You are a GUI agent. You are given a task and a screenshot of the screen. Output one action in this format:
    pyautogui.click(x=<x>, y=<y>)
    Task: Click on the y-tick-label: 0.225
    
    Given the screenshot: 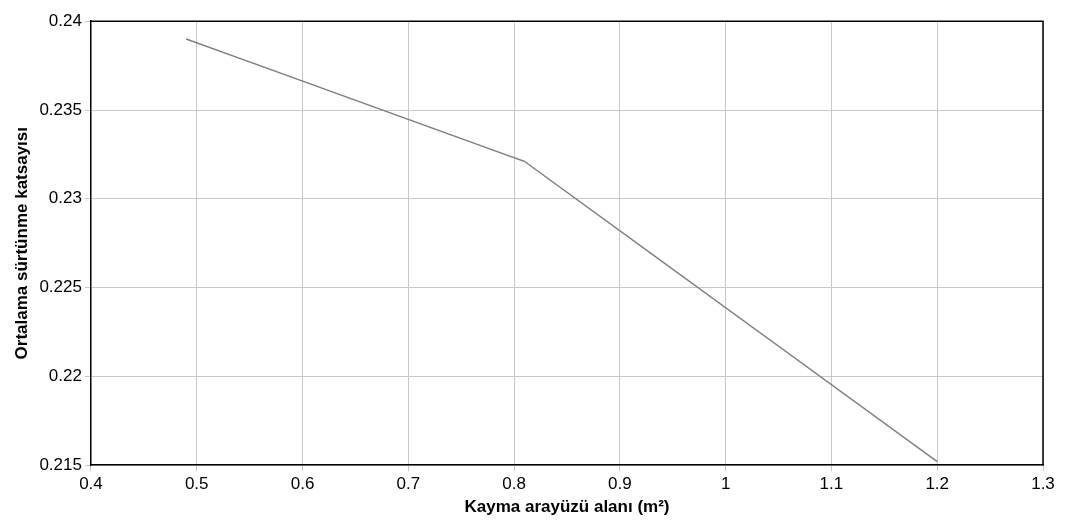 What is the action you would take?
    pyautogui.click(x=60, y=287)
    